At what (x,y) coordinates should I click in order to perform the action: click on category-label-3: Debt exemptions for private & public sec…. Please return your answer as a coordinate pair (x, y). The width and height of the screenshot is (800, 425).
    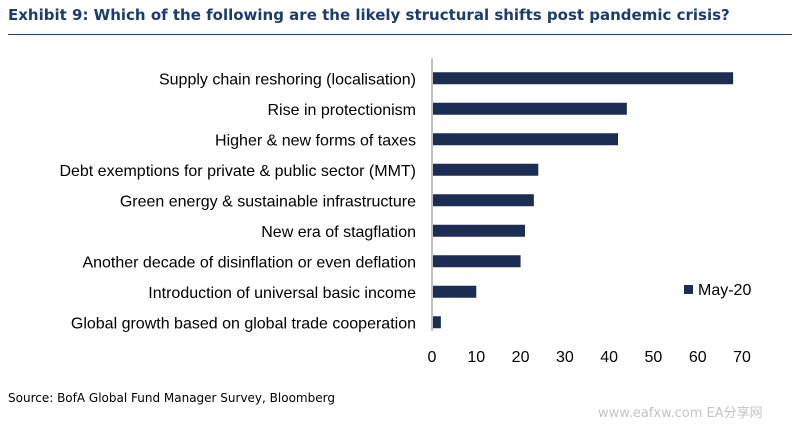
    Looking at the image, I should click on (237, 171).